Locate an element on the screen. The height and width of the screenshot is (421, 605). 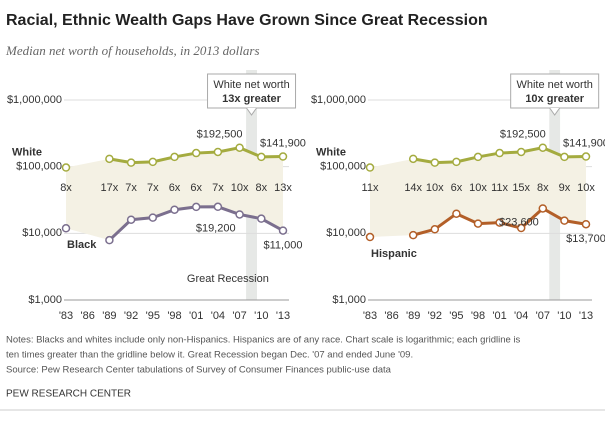
series-name: Black is located at coordinates (82, 245).